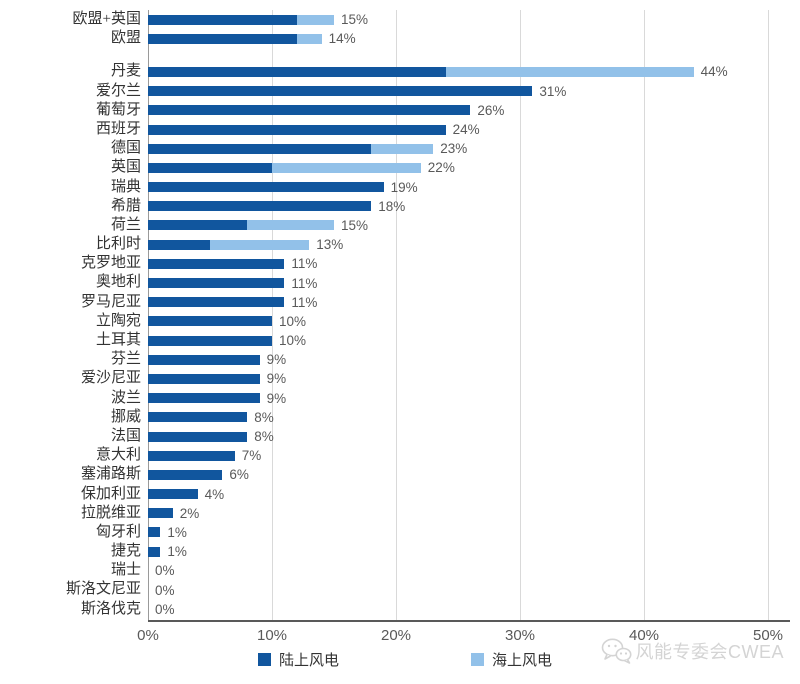 The image size is (800, 684). I want to click on onshore-legend-swatch, so click(264, 659).